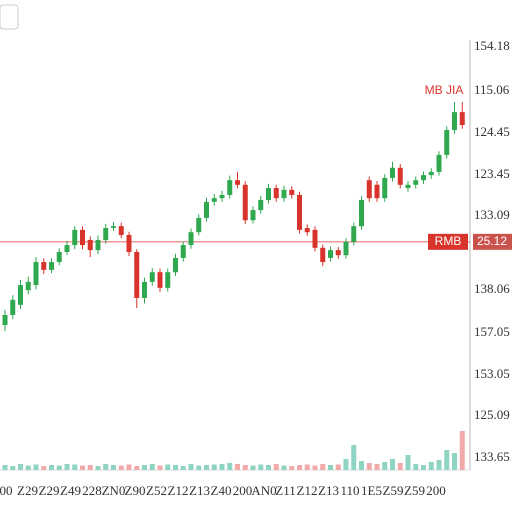 This screenshot has width=512, height=512. I want to click on x-tick-label: AN0, so click(263, 490).